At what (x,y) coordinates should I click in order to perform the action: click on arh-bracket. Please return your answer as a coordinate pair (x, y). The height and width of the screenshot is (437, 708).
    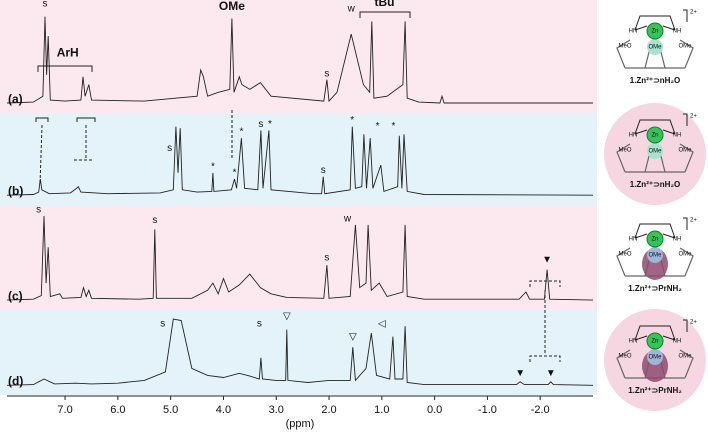
    Looking at the image, I should click on (65, 68).